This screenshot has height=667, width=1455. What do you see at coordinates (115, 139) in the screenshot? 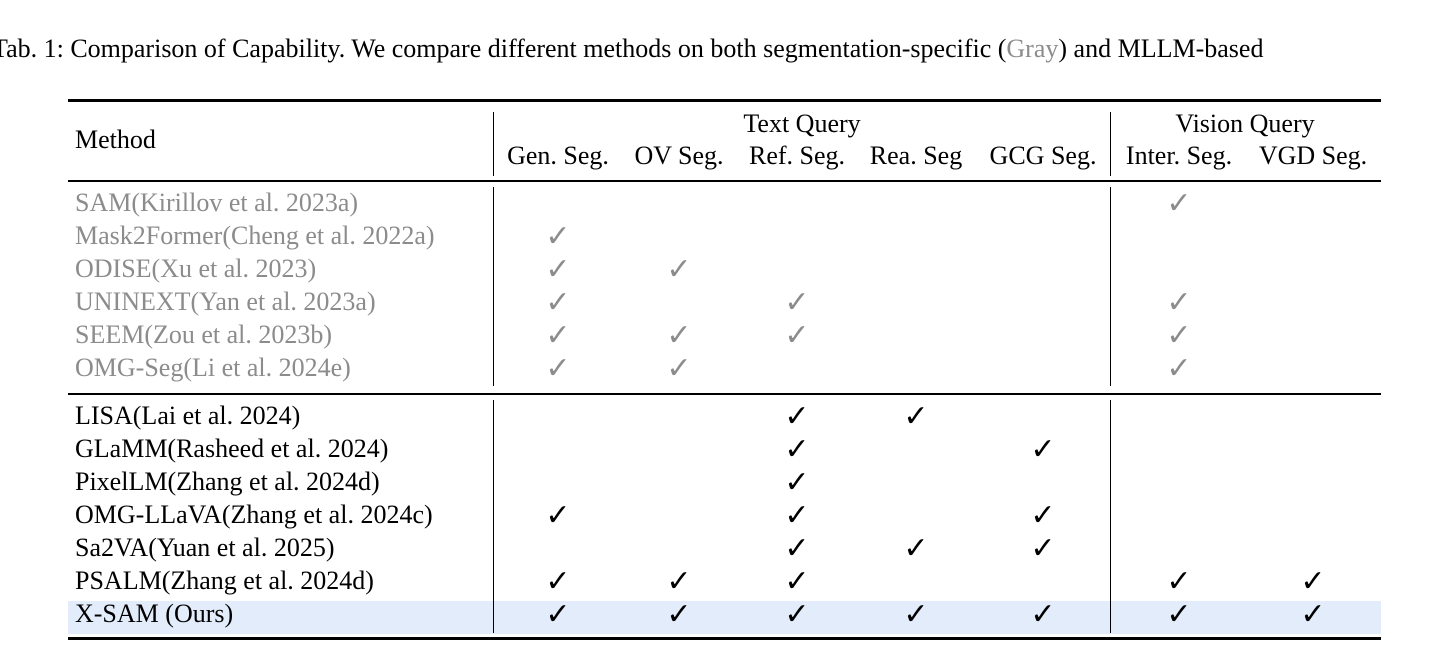
I see `method-header: Method` at bounding box center [115, 139].